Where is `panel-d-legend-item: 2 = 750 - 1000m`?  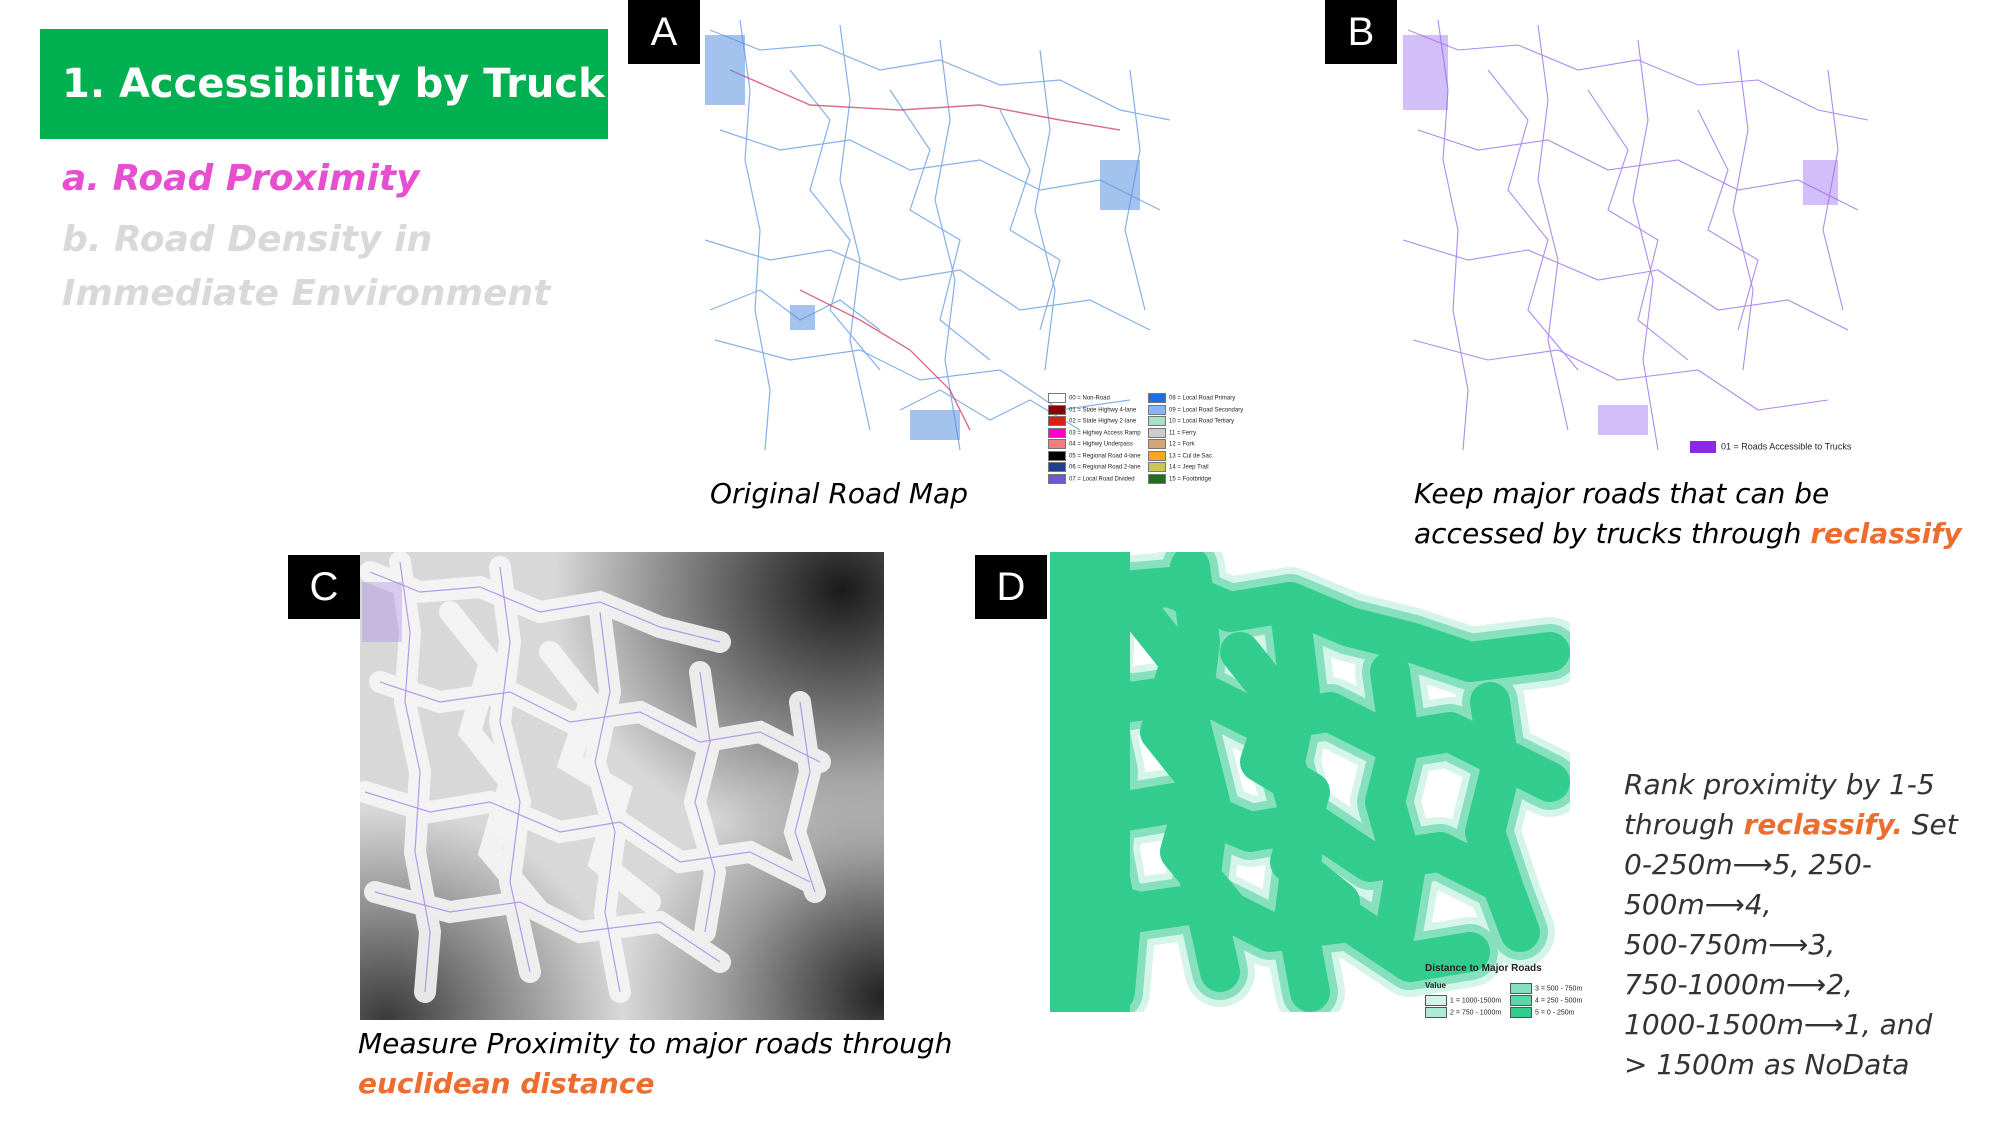
panel-d-legend-item: 2 = 750 - 1000m is located at coordinates (1463, 1012).